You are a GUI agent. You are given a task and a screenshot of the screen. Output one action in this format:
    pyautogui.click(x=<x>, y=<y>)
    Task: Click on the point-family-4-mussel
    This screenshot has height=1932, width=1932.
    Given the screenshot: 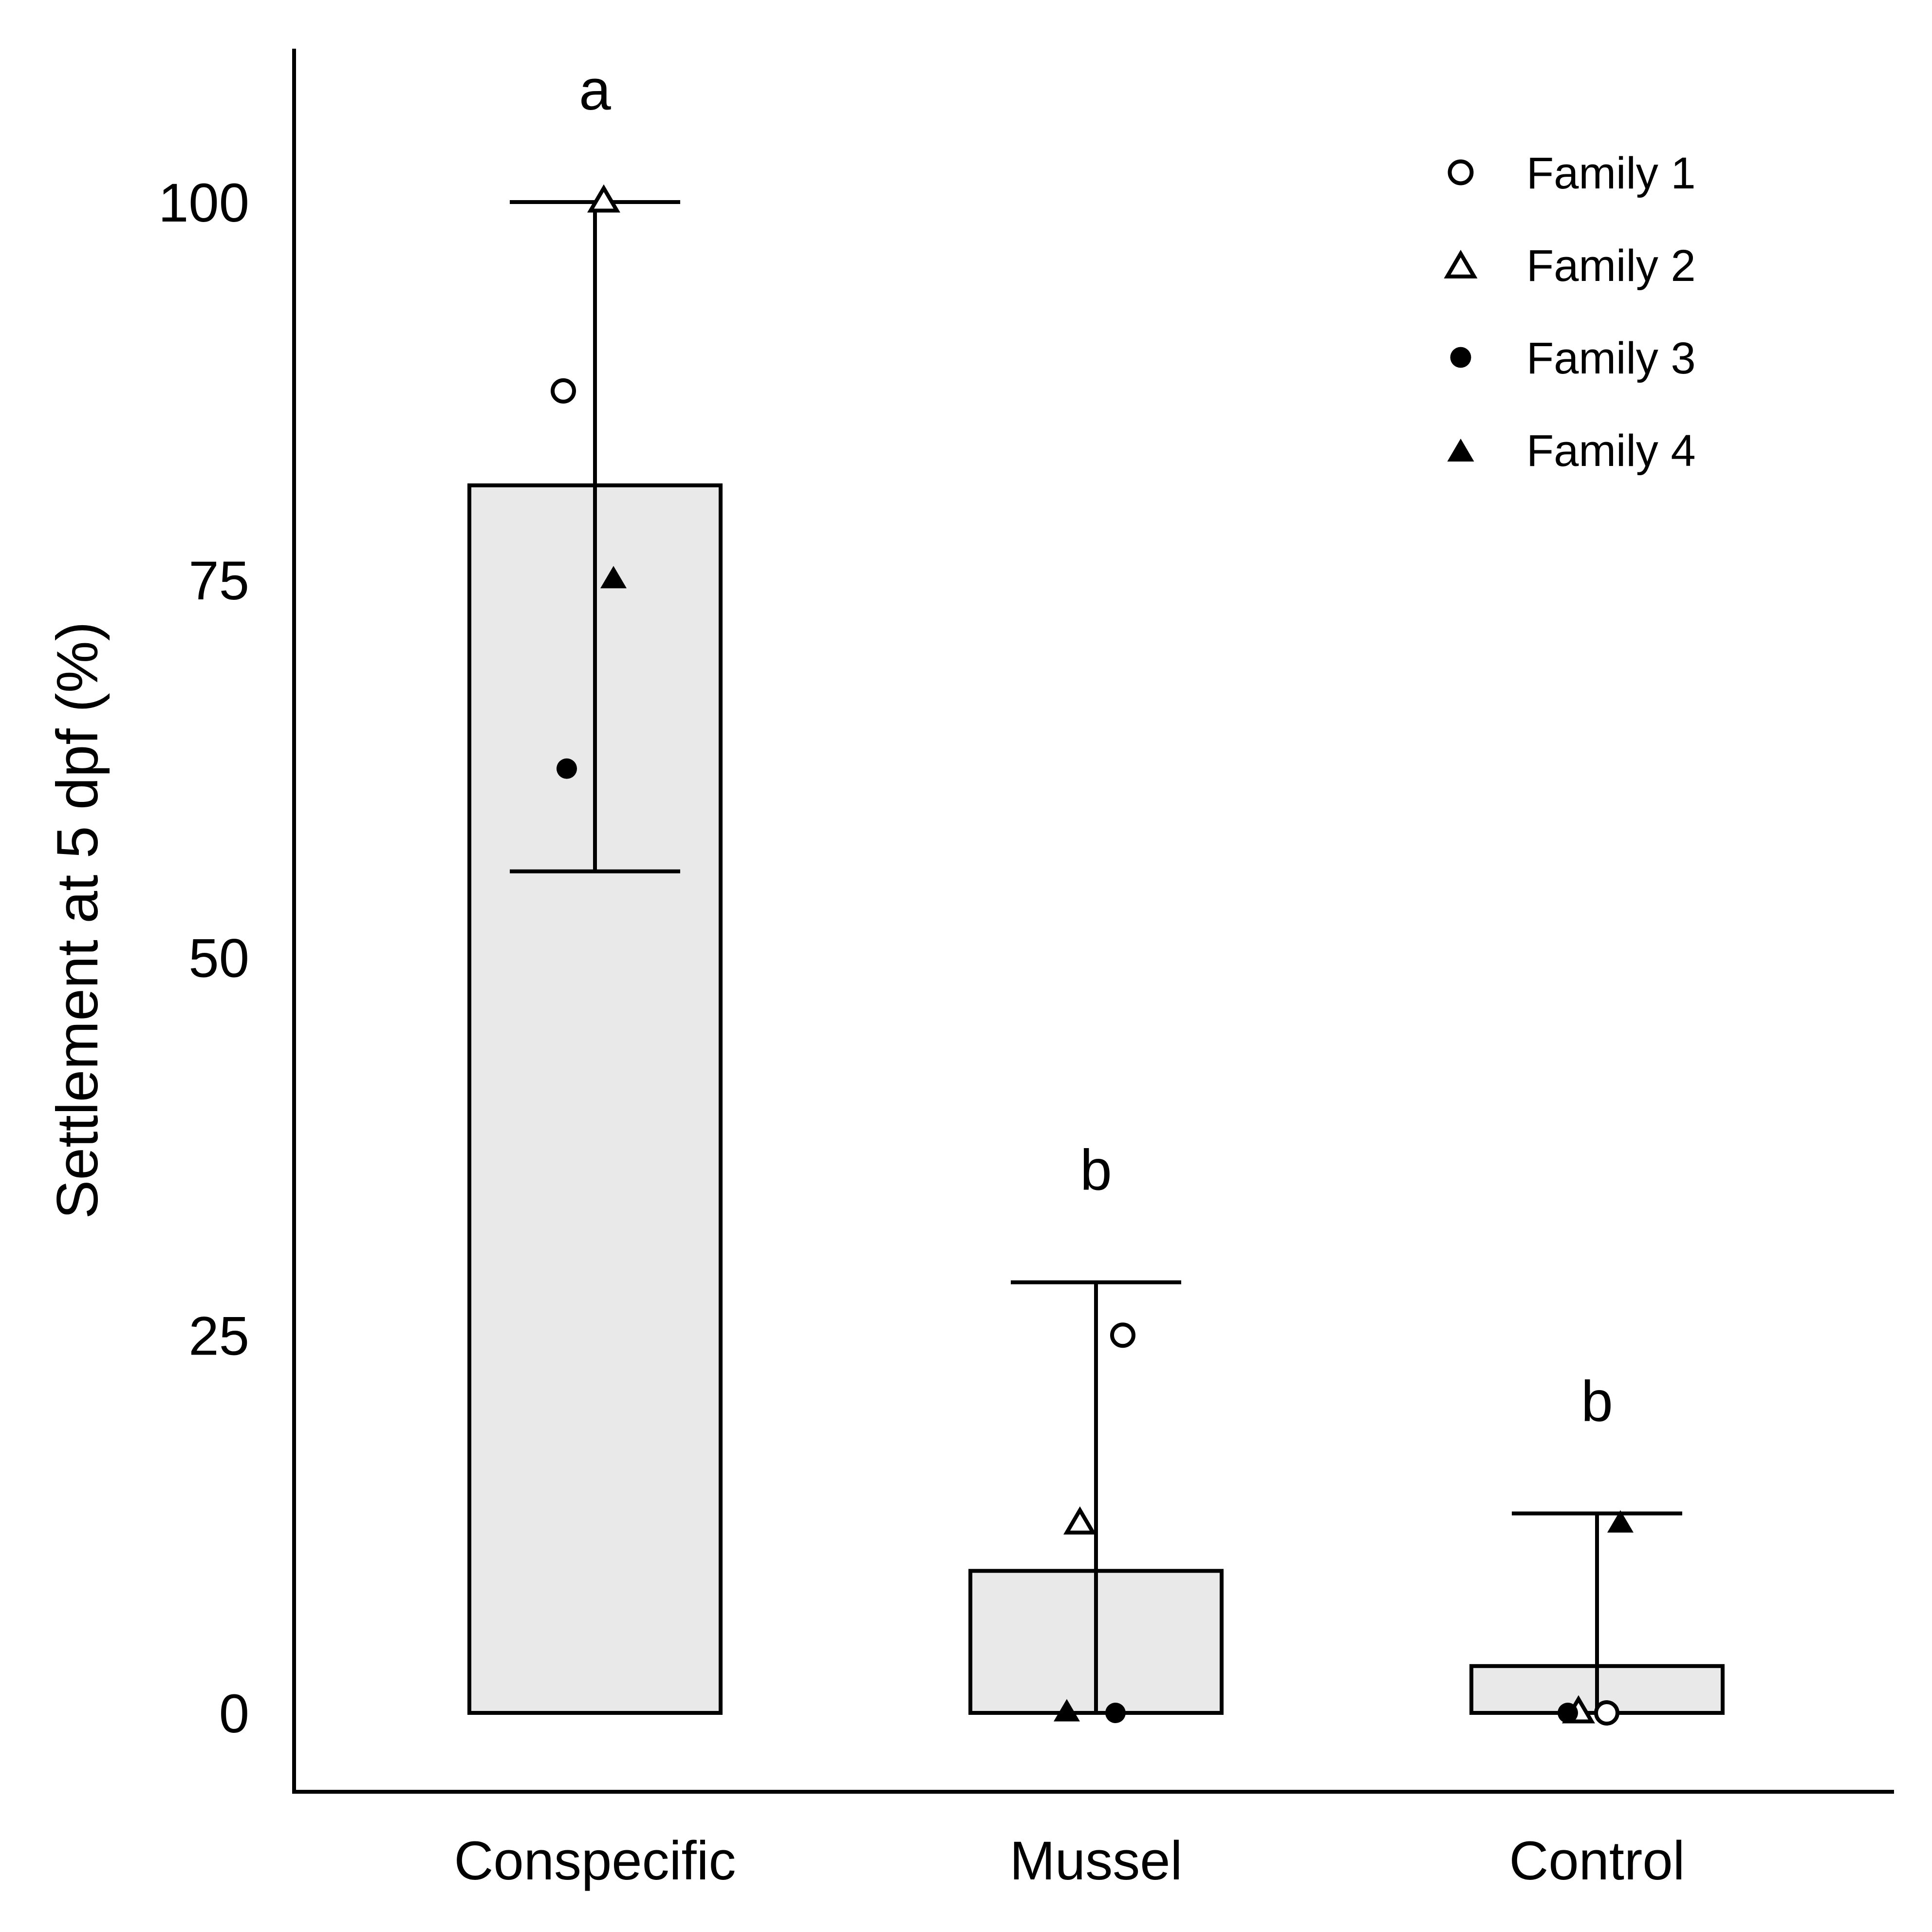 What is the action you would take?
    pyautogui.click(x=1067, y=1710)
    